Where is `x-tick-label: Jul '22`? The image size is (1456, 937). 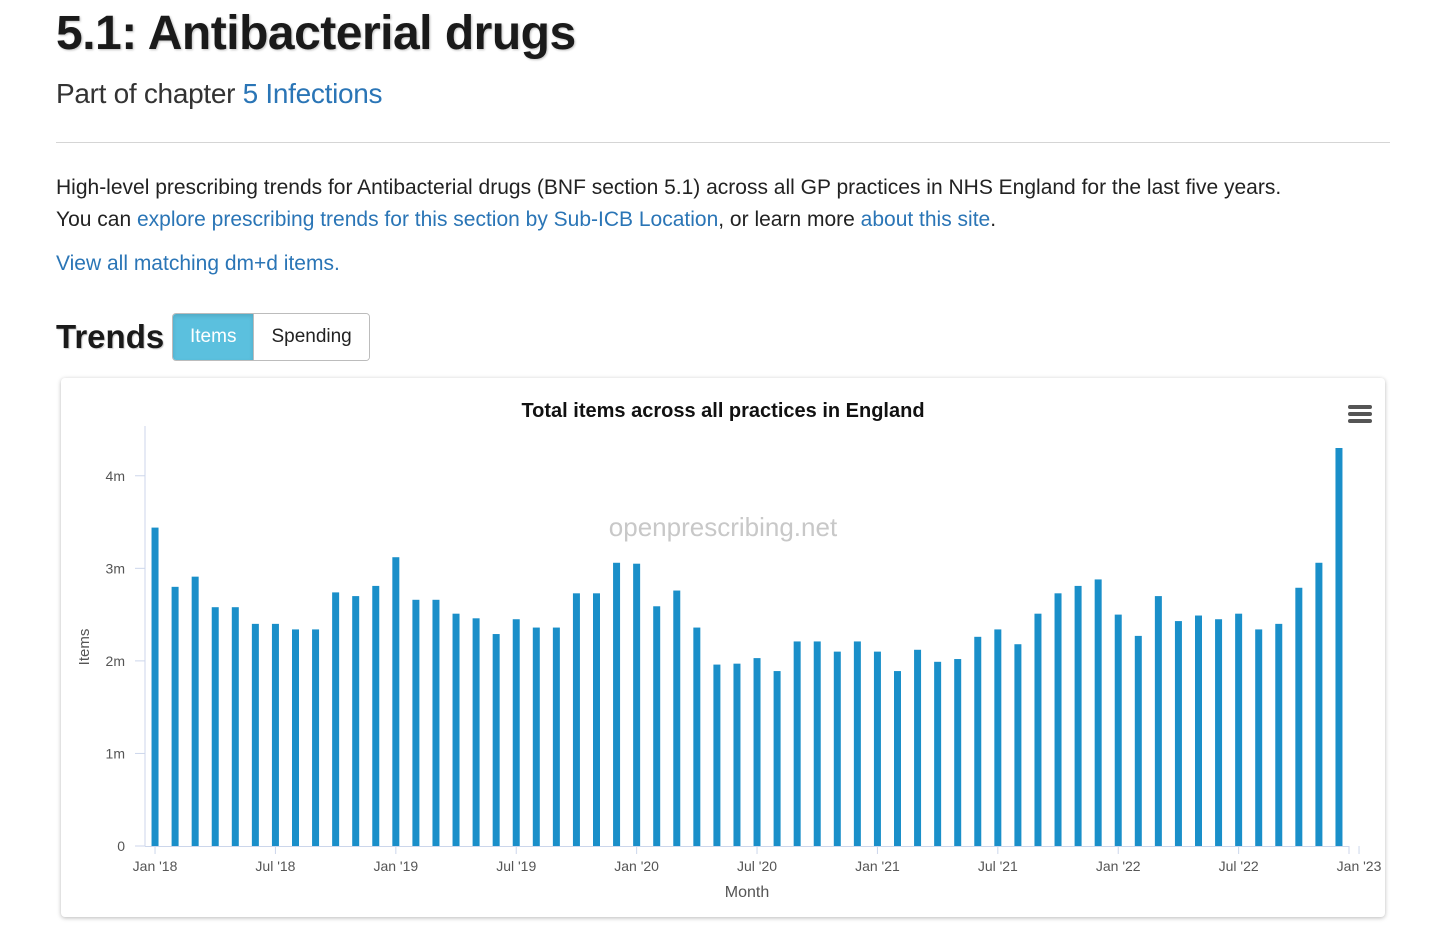 x-tick-label: Jul '22 is located at coordinates (1239, 866).